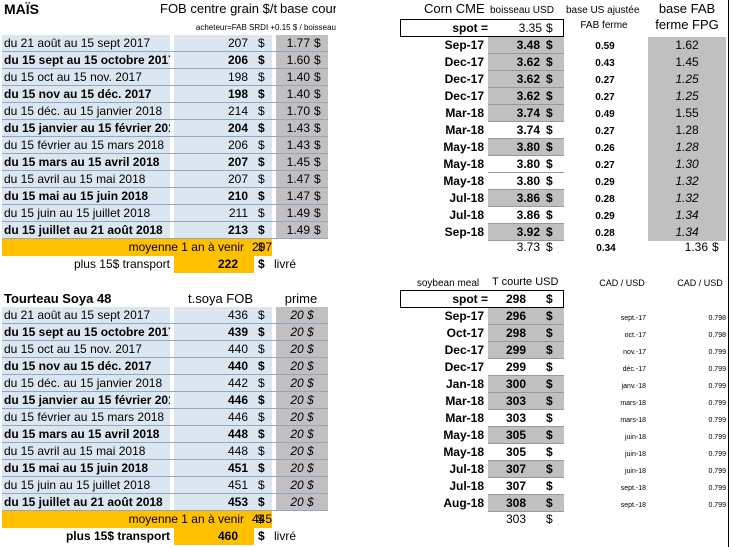 The image size is (729, 547). I want to click on mais-row-period: du 15 mars au 15 avril 2018, so click(86, 162).